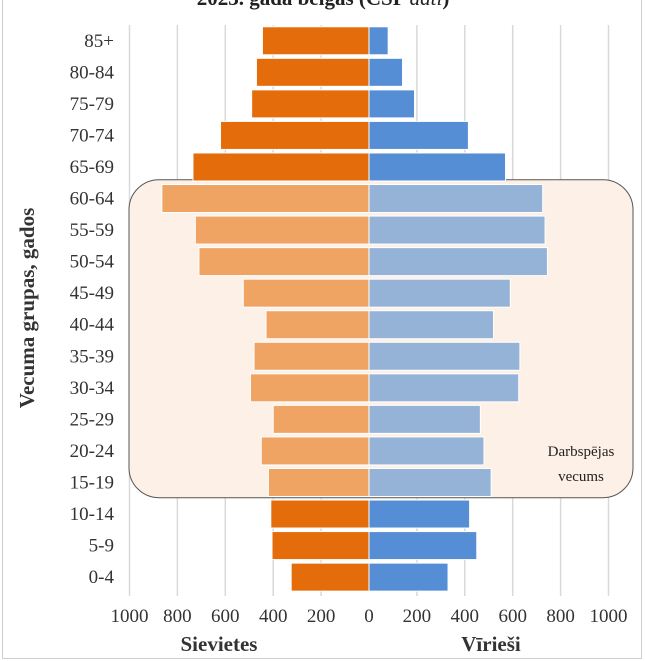 The height and width of the screenshot is (661, 646). I want to click on y-tick-label: 60-64, so click(92, 199).